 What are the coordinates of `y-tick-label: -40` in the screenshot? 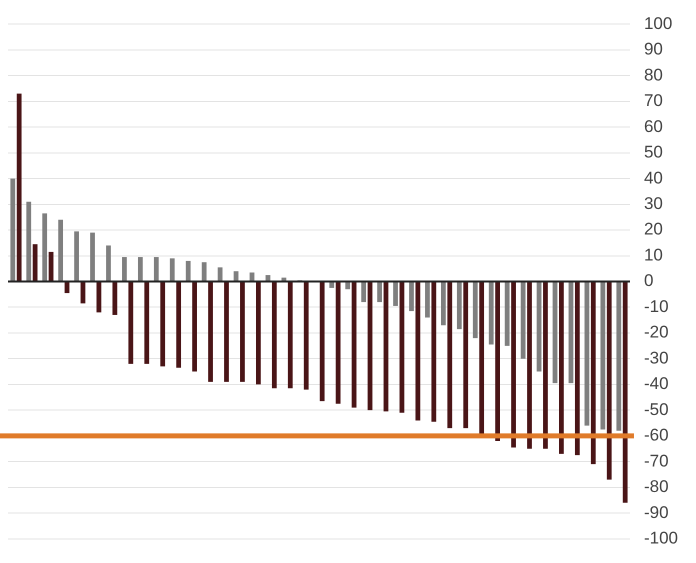 It's located at (656, 384).